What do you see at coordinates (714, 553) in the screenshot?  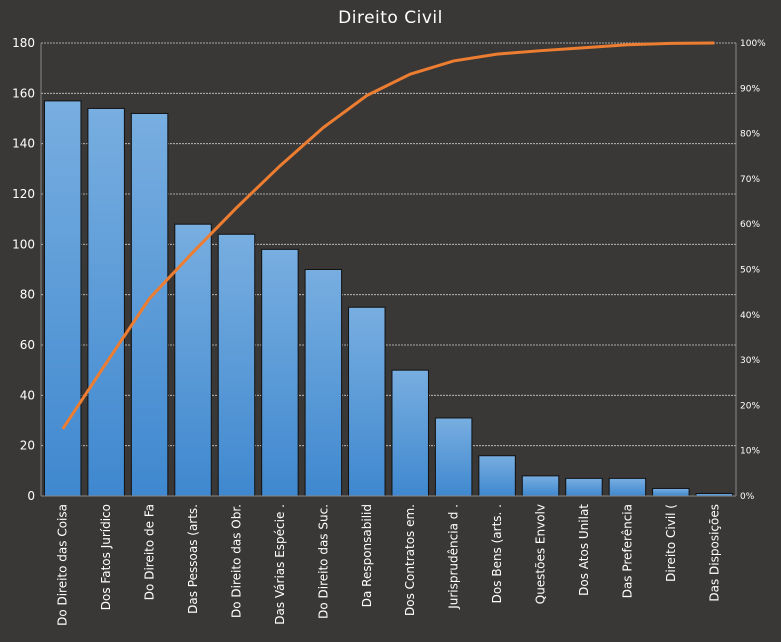 I see `x-tick-label: Das Disposições` at bounding box center [714, 553].